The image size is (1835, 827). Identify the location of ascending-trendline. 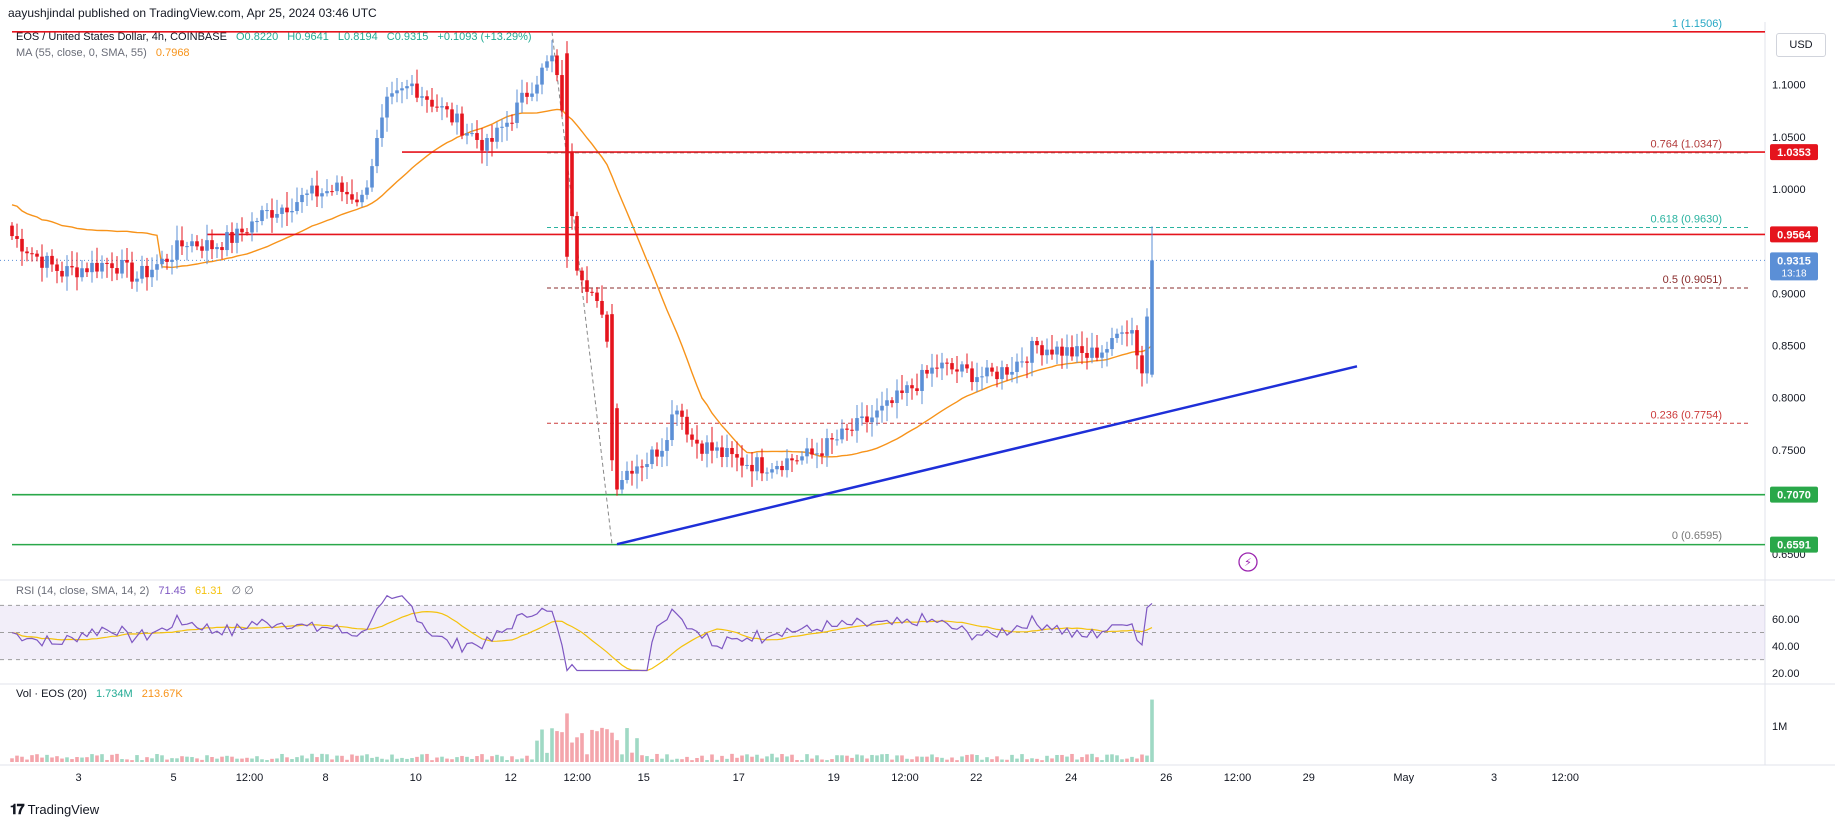
(987, 455).